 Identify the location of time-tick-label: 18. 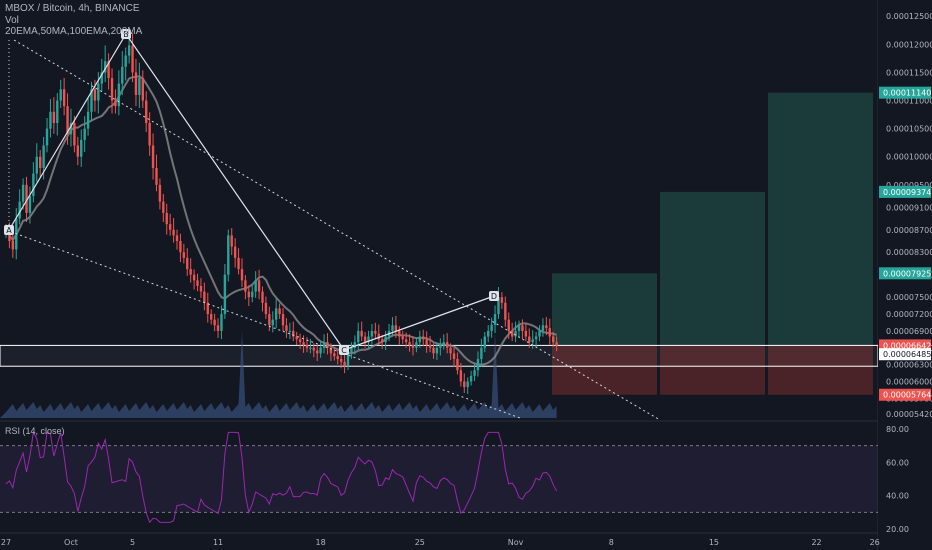
(321, 542).